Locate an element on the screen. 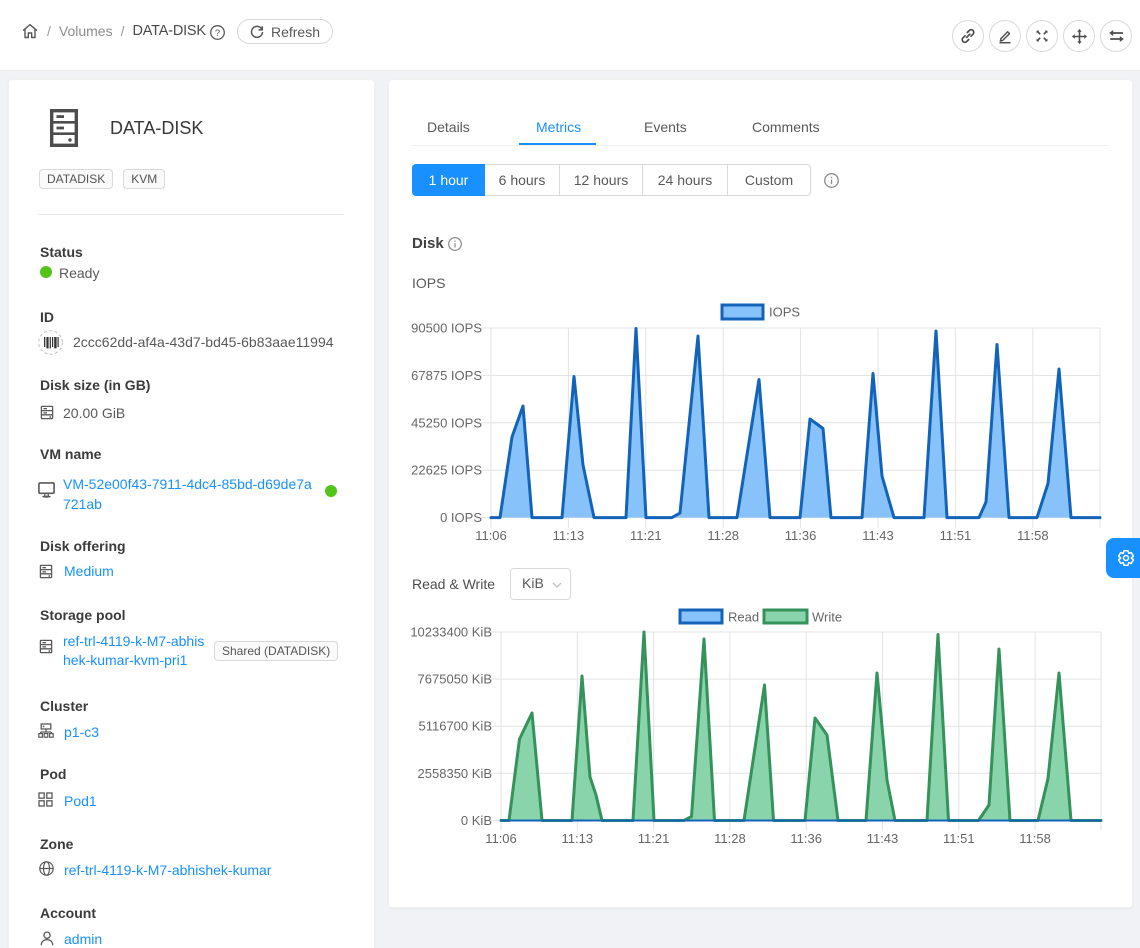 Image resolution: width=1140 pixels, height=948 pixels. svg-text: 10233400 KiB is located at coordinates (451, 632).